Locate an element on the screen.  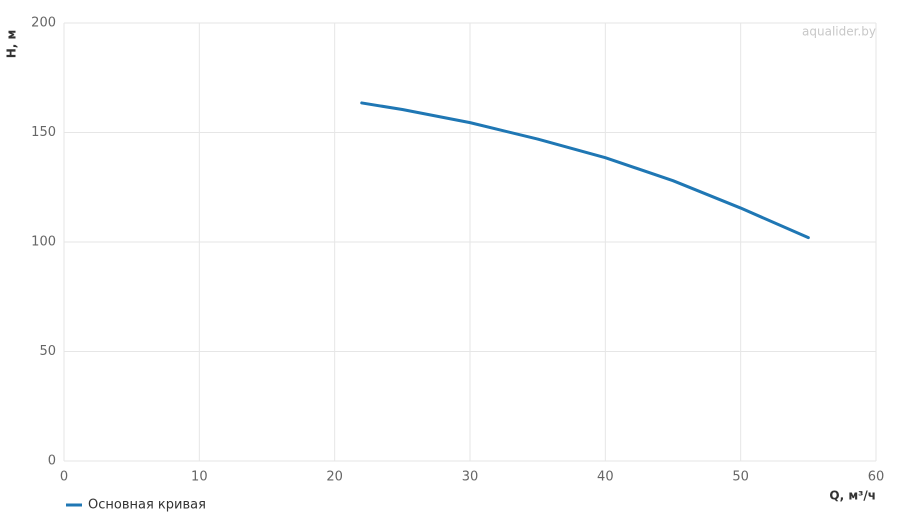
legend-label: Основная кривая is located at coordinates (147, 505).